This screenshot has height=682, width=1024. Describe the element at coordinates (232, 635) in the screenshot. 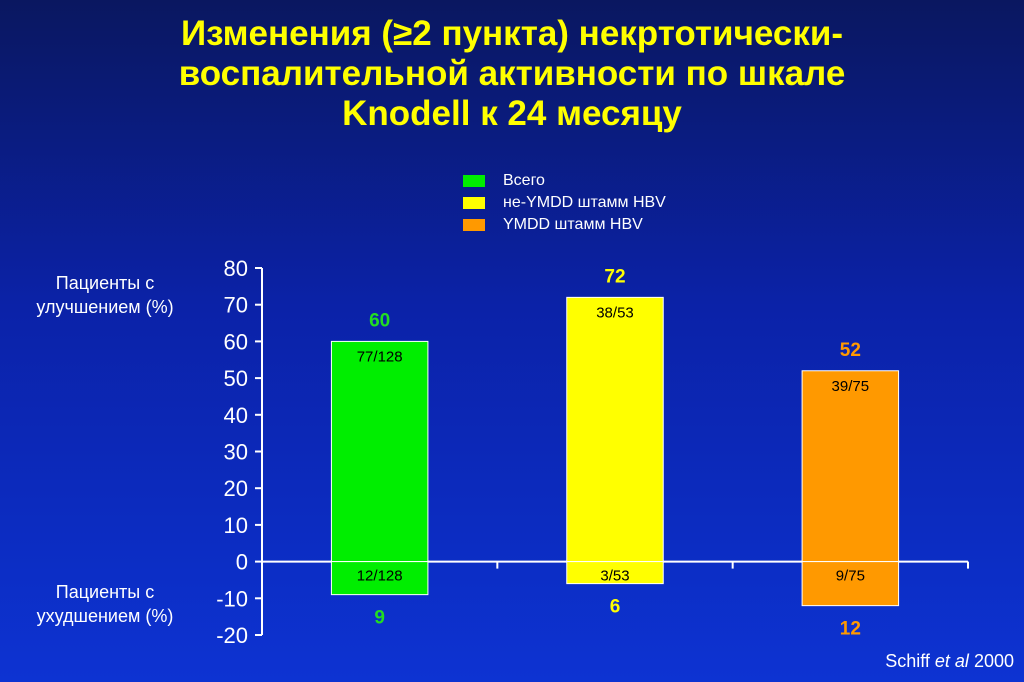

I see `y-tick-label: -20` at that location.